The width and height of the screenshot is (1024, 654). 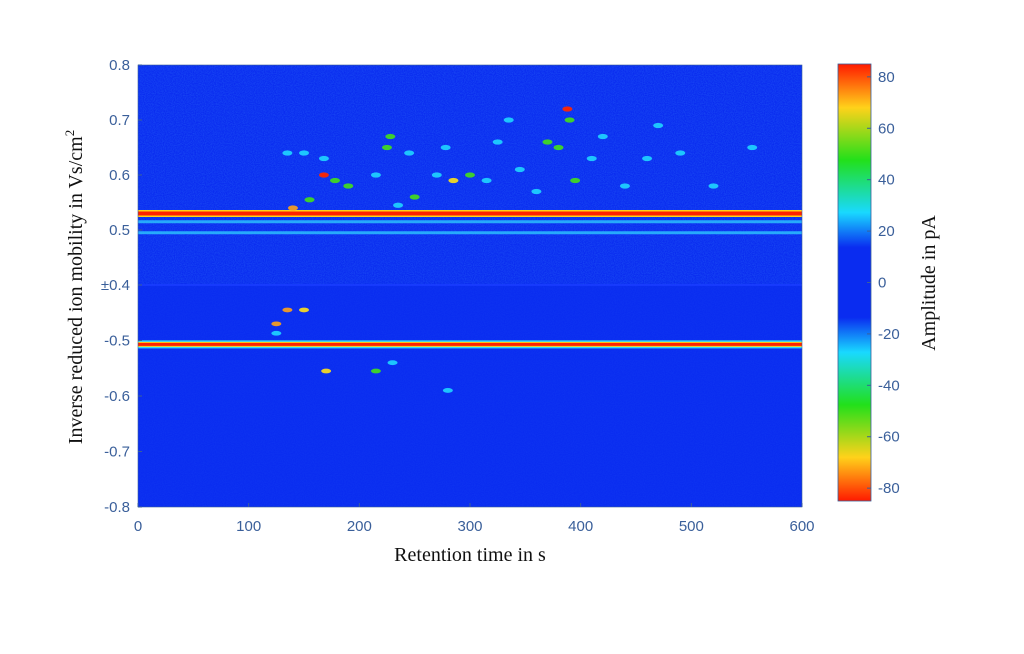 I want to click on x-tick-label: 200, so click(x=359, y=526).